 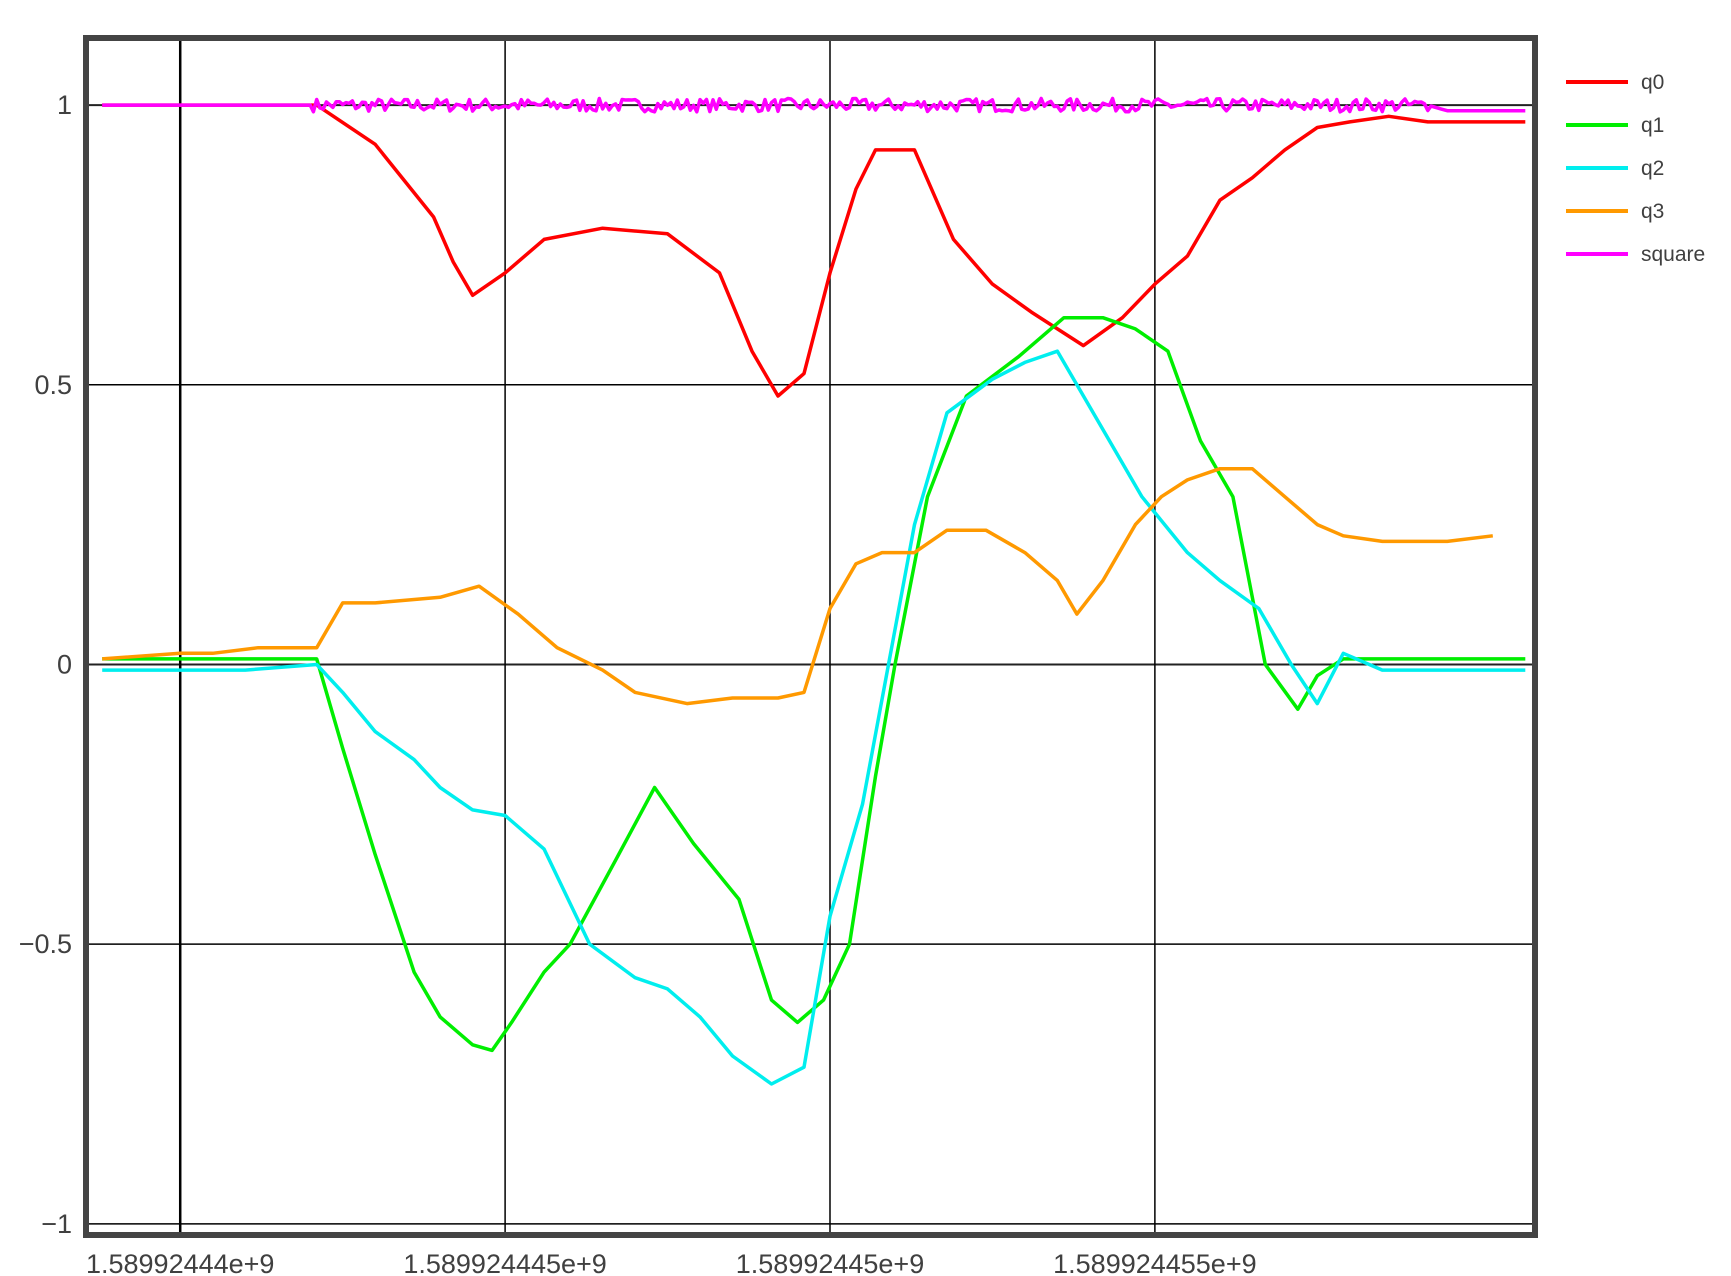 I want to click on y-tick-label: 1, so click(x=64, y=105).